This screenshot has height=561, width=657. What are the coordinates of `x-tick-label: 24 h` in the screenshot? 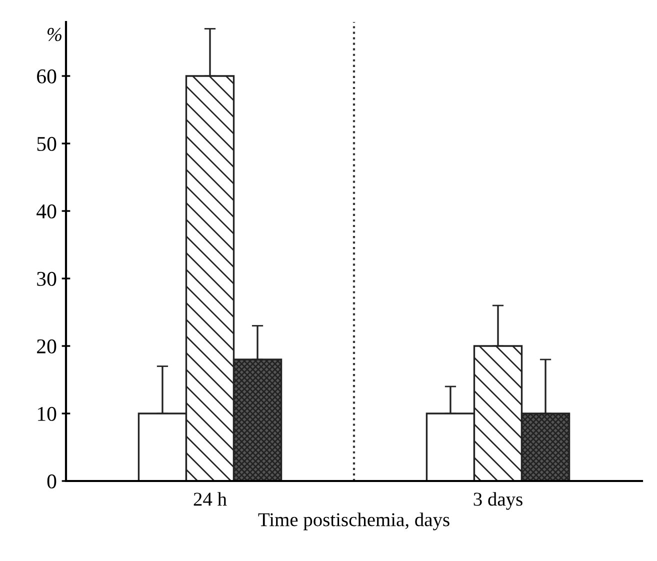 It's located at (210, 499).